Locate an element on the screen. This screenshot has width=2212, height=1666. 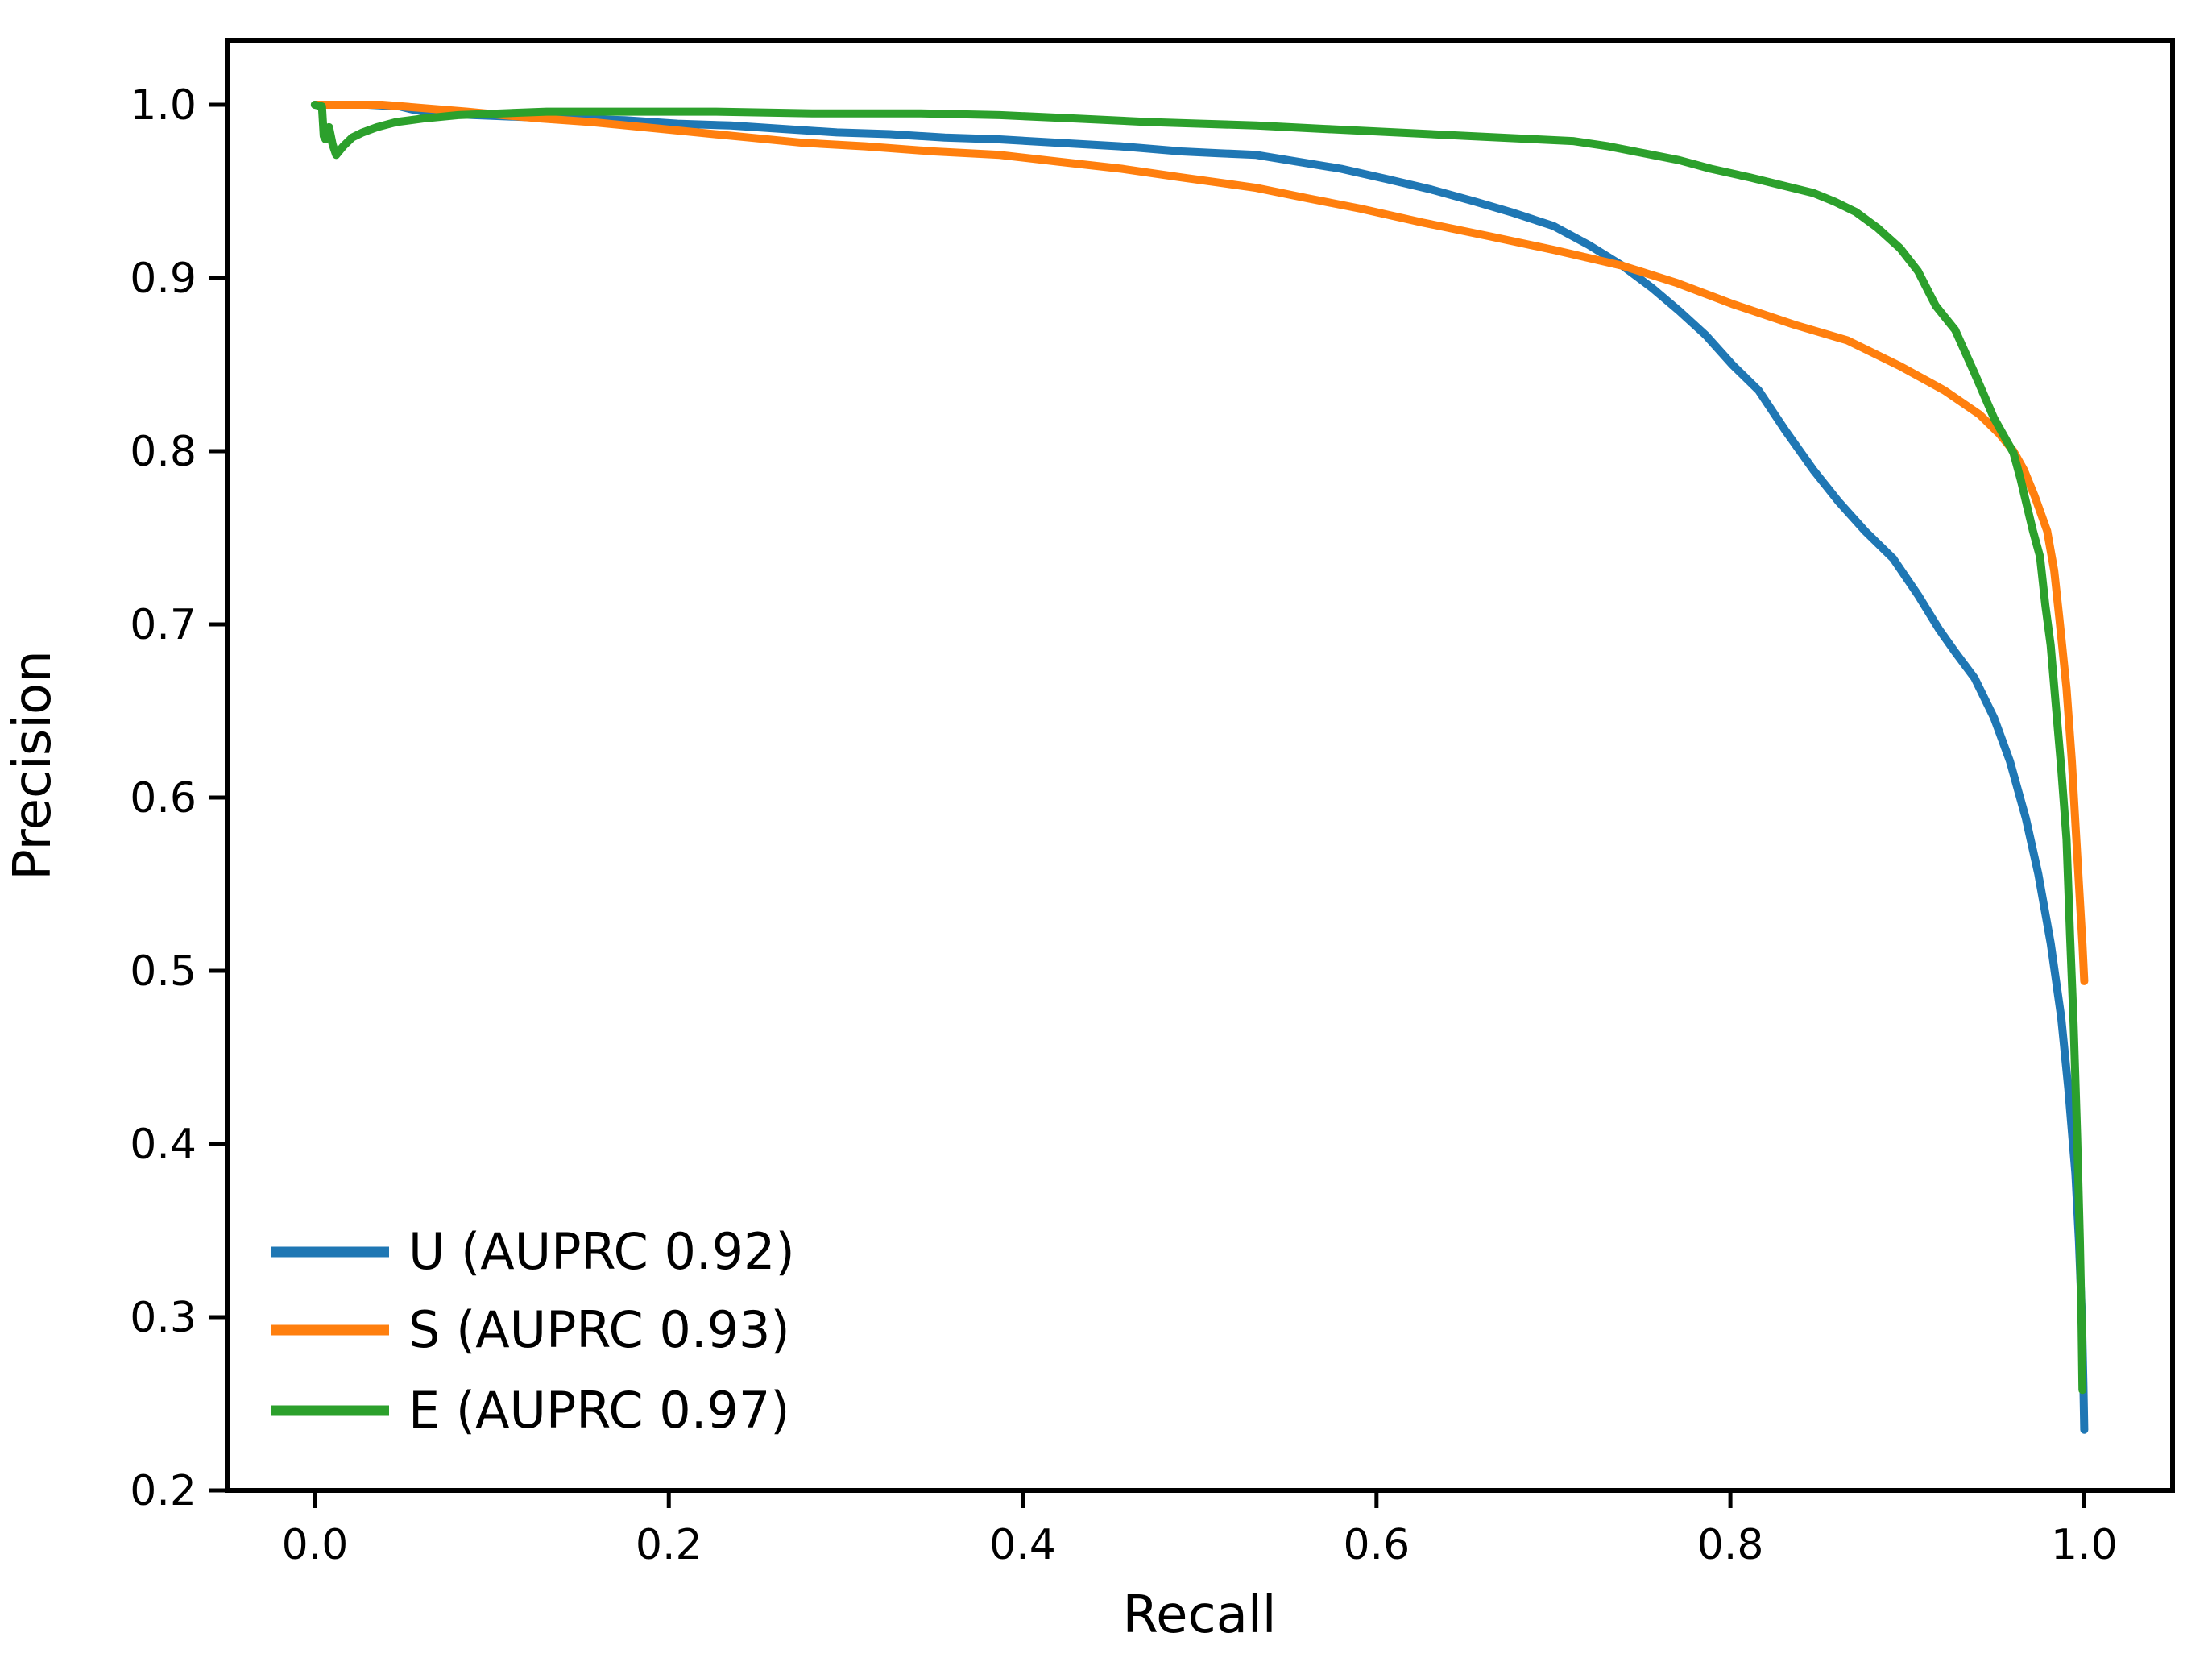
y-tick-label: 0.5 is located at coordinates (164, 971).